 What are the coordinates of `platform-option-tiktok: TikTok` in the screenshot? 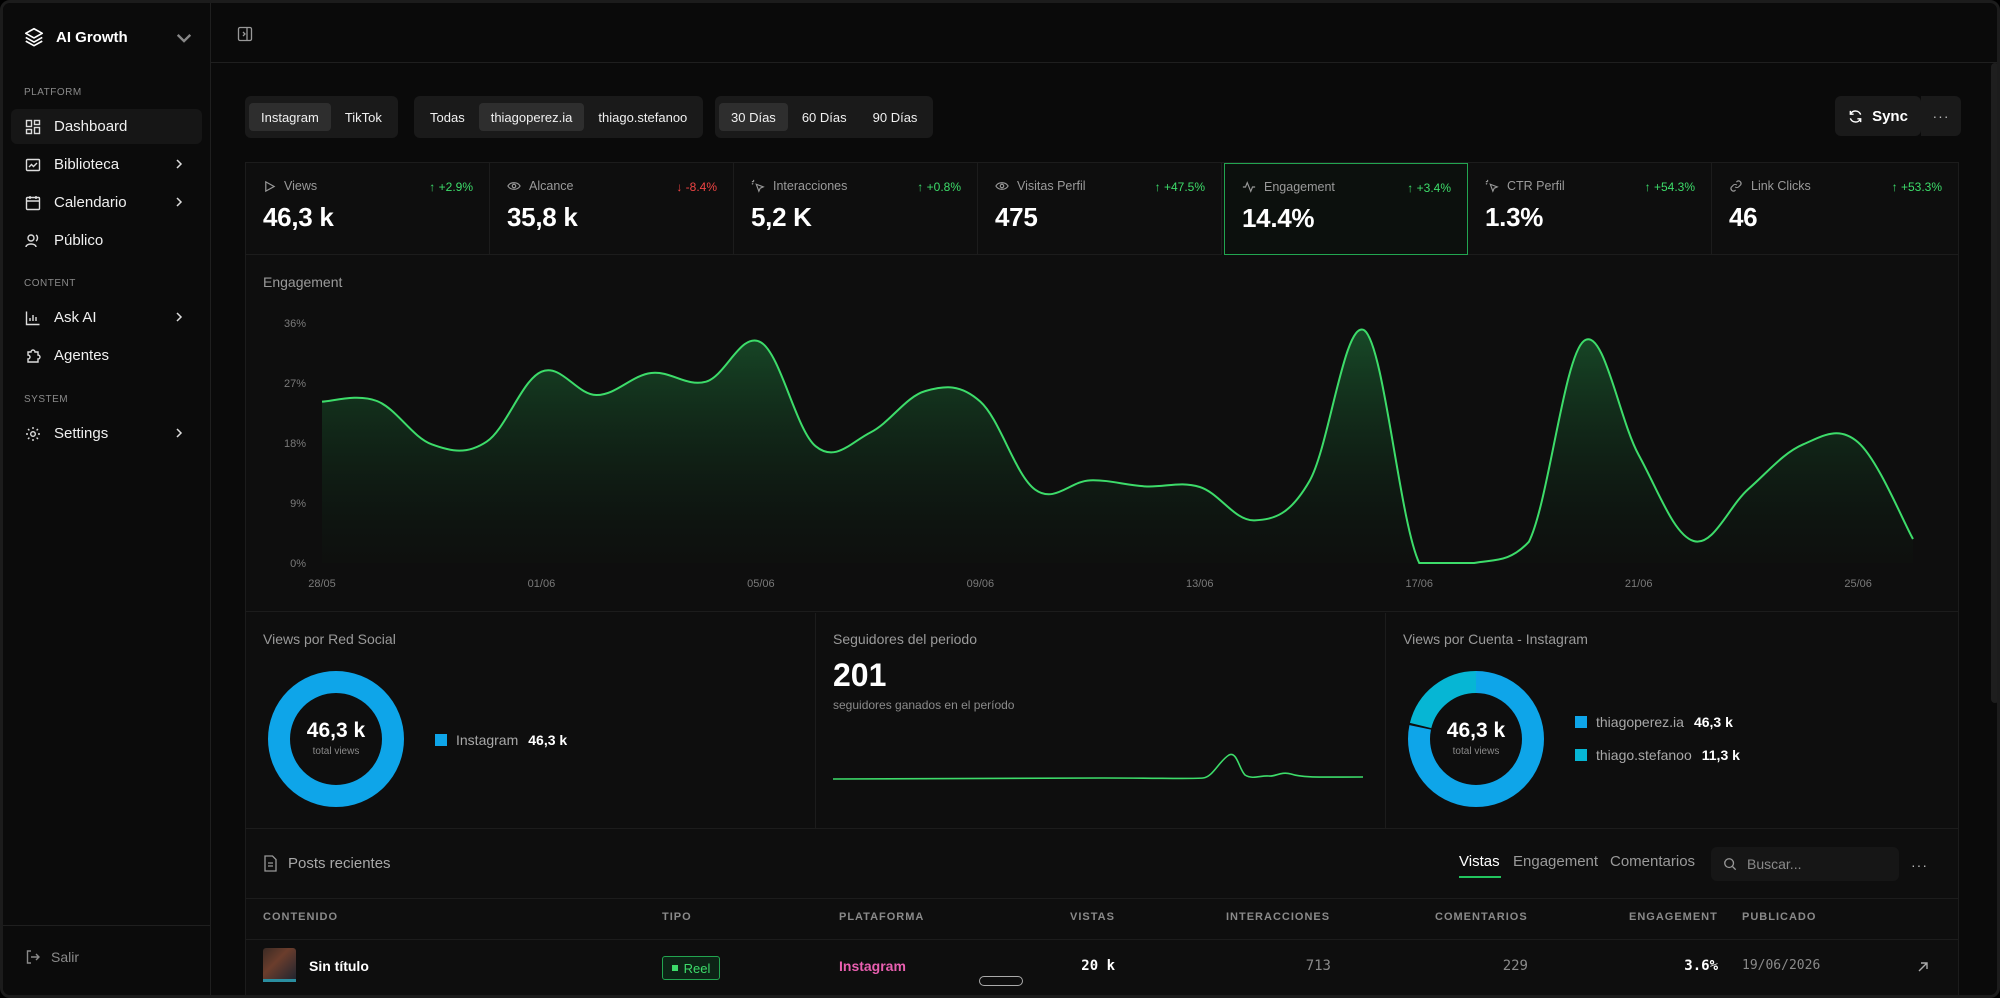 It's located at (363, 117).